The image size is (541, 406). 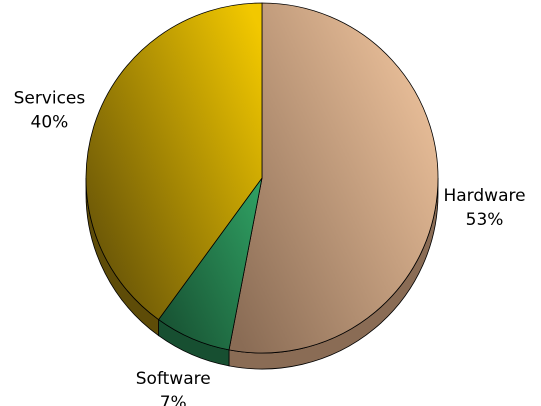 What do you see at coordinates (484, 196) in the screenshot?
I see `slice-name-label: Hardware` at bounding box center [484, 196].